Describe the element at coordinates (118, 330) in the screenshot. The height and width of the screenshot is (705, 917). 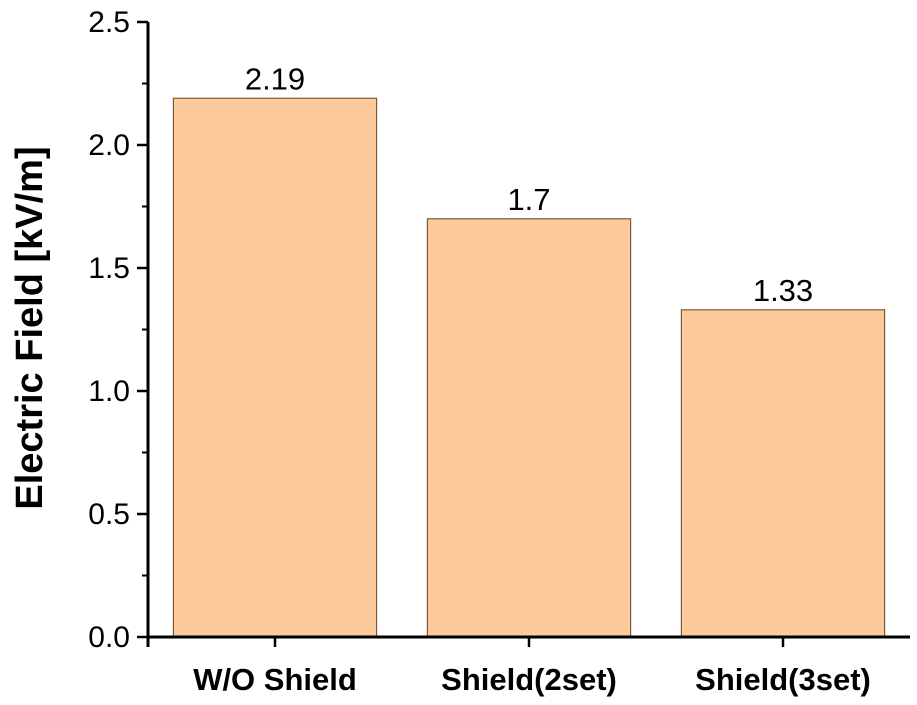
I see `y-ticks-group: 0.0 0.5 1.0 1.5 2.0 2.5` at that location.